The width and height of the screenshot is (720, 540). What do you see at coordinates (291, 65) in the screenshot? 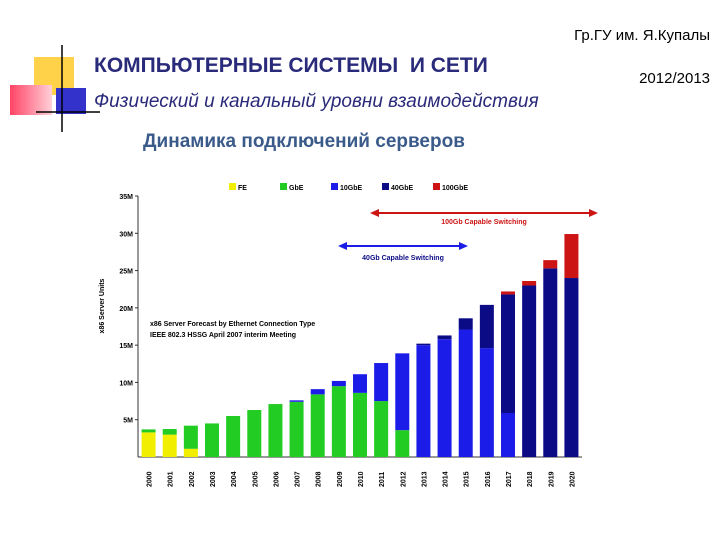
I see `title: КОМПЬЮТЕРНЫЕ СИСТЕМЫ И СЕТИ` at bounding box center [291, 65].